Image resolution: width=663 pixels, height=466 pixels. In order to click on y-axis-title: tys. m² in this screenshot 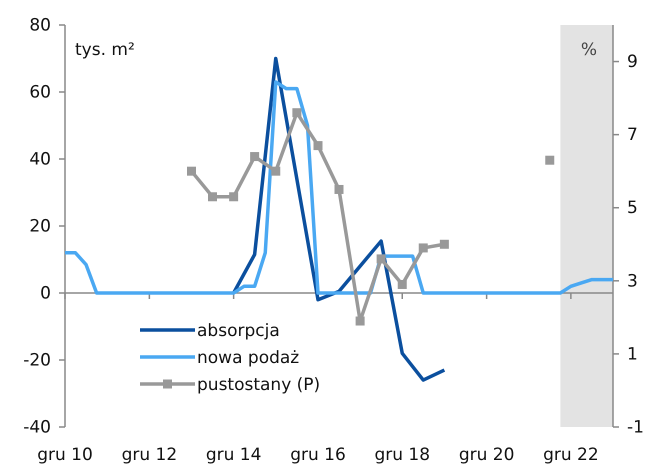, I will do `click(105, 50)`.